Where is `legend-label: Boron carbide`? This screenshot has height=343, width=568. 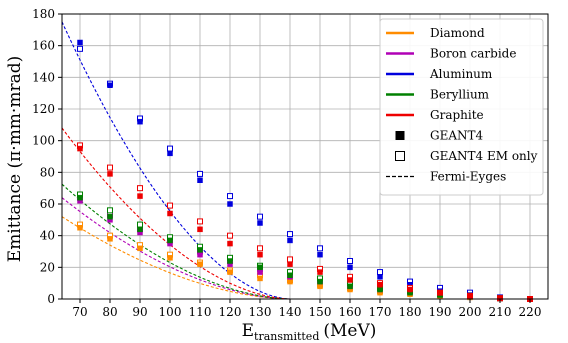 legend-label: Boron carbide is located at coordinates (473, 54).